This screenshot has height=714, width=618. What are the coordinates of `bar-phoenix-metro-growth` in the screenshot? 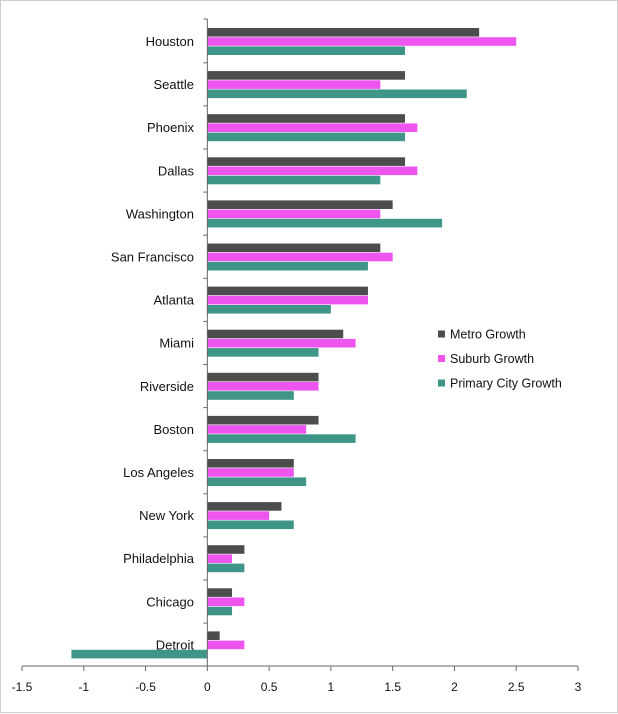 It's located at (306, 118).